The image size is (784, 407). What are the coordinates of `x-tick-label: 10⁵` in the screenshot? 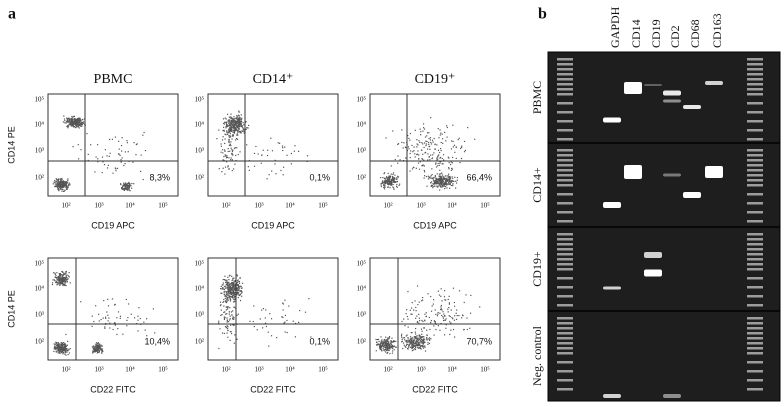 It's located at (163, 370).